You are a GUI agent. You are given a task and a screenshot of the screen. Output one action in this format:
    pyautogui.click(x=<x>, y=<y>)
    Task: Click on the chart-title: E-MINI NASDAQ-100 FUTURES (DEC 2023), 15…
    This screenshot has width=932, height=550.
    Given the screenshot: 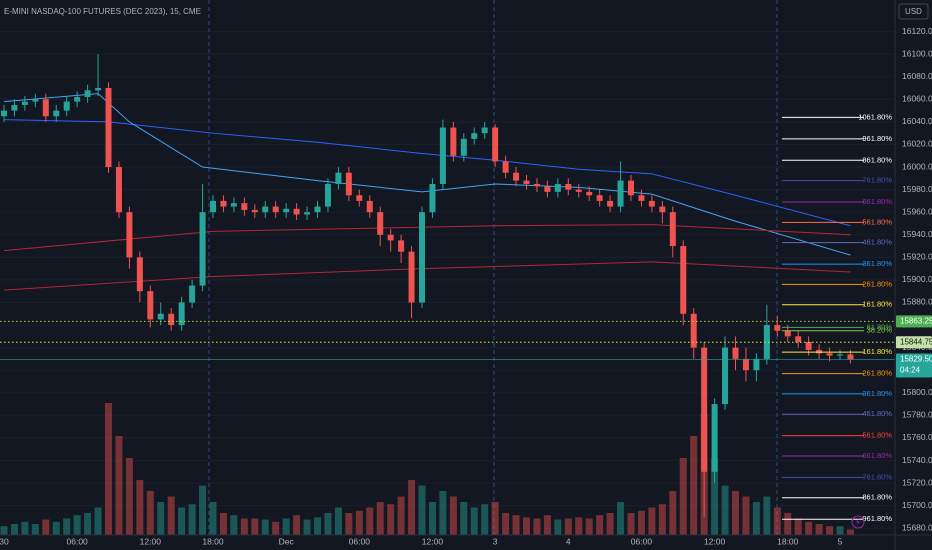 What is the action you would take?
    pyautogui.click(x=102, y=11)
    